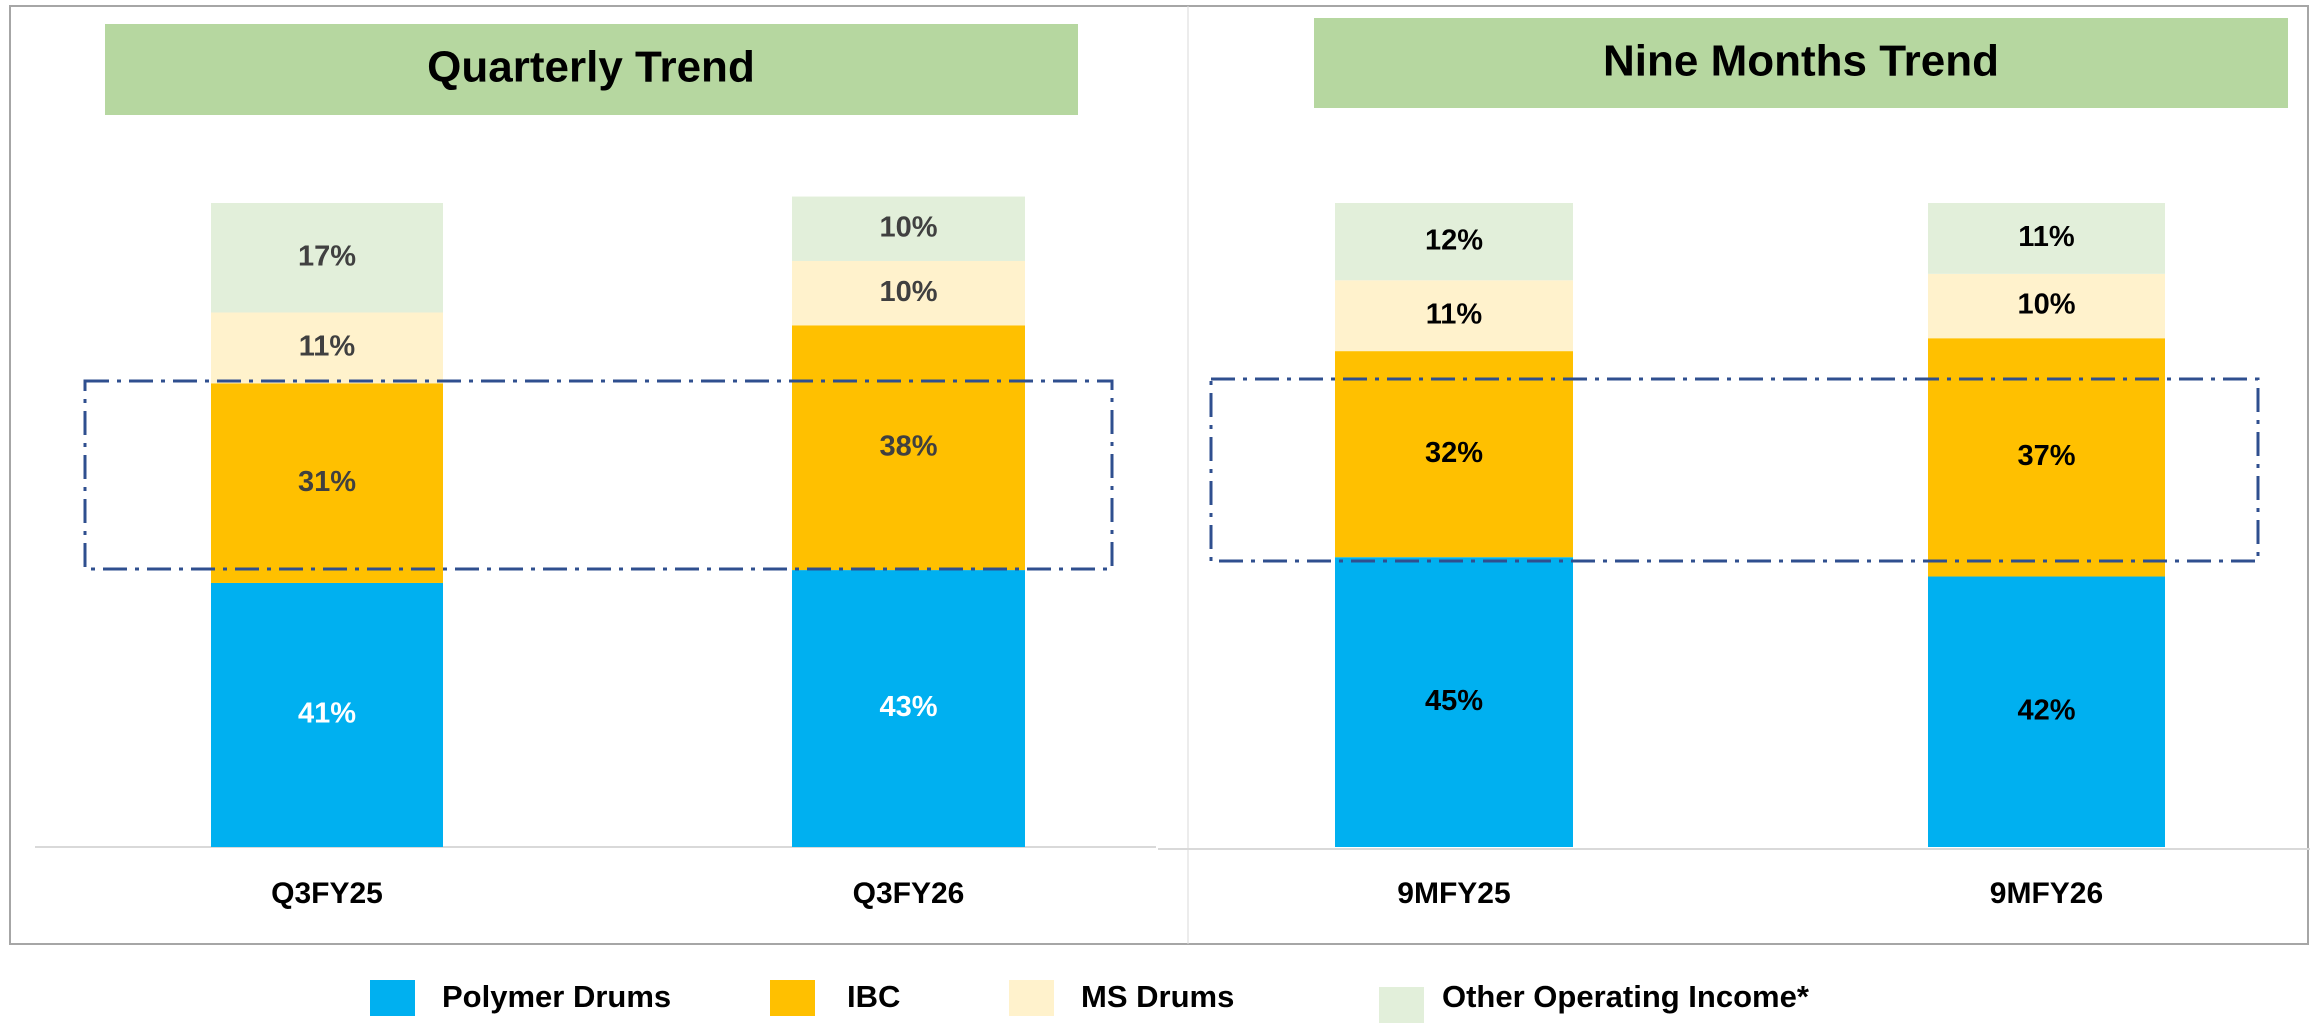 Image resolution: width=2310 pixels, height=1024 pixels. I want to click on value-label: 31%, so click(327, 482).